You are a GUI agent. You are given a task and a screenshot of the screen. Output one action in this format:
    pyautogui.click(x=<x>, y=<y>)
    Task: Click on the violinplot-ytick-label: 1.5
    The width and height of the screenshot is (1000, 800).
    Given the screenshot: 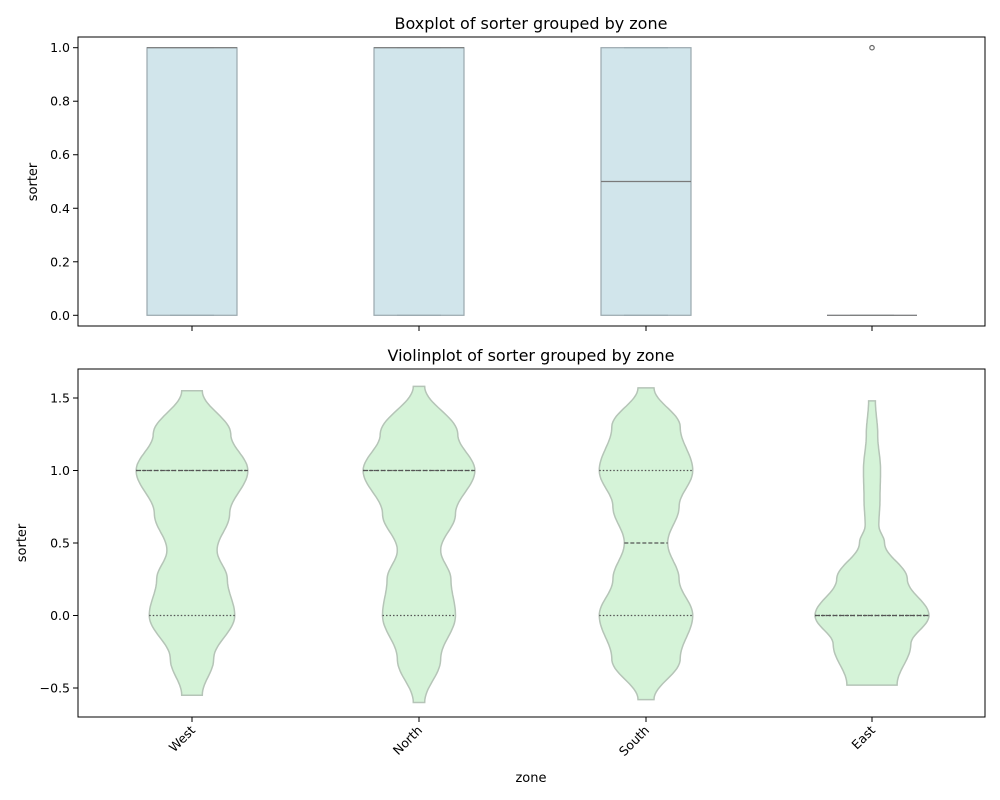 What is the action you would take?
    pyautogui.click(x=60, y=398)
    